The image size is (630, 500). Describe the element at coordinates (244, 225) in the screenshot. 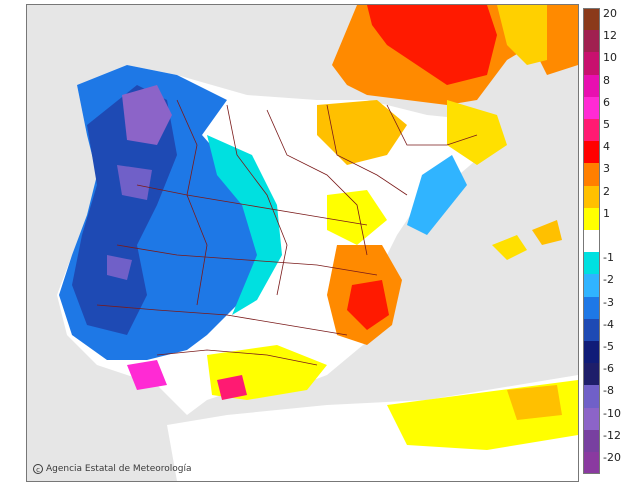

I see `center-mild-cold-area` at that location.